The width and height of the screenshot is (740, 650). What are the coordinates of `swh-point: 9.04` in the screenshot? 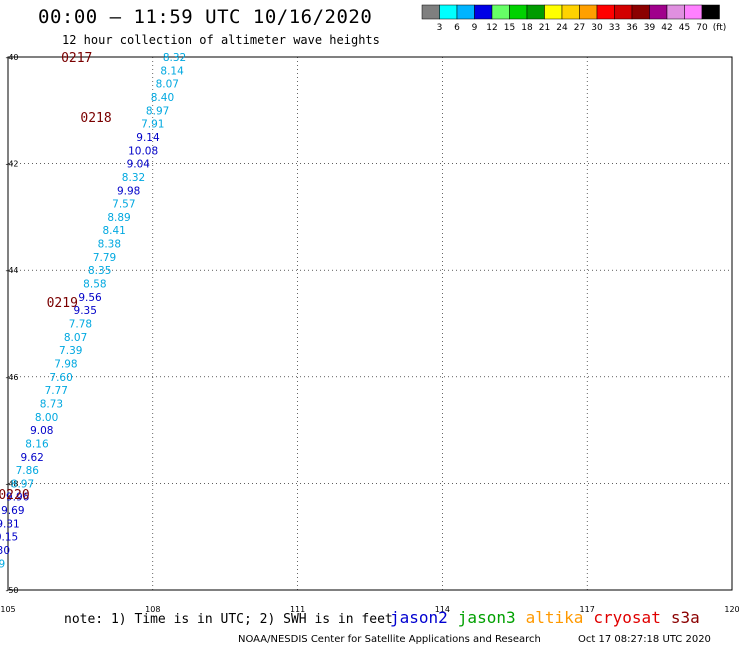 It's located at (139, 165).